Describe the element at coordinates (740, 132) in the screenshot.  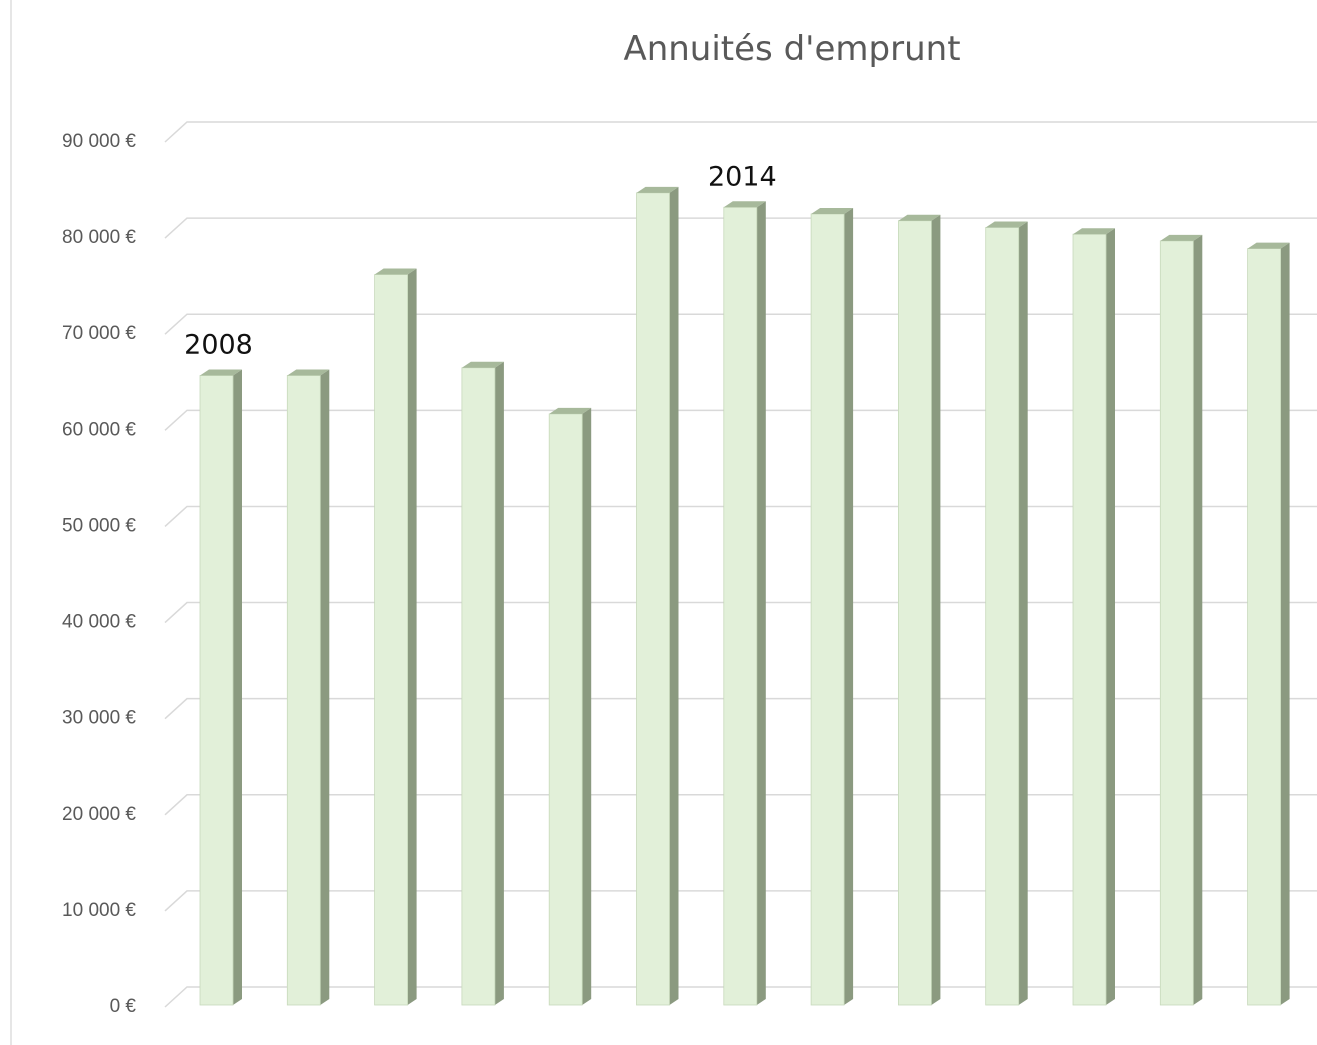
I see `gridline` at that location.